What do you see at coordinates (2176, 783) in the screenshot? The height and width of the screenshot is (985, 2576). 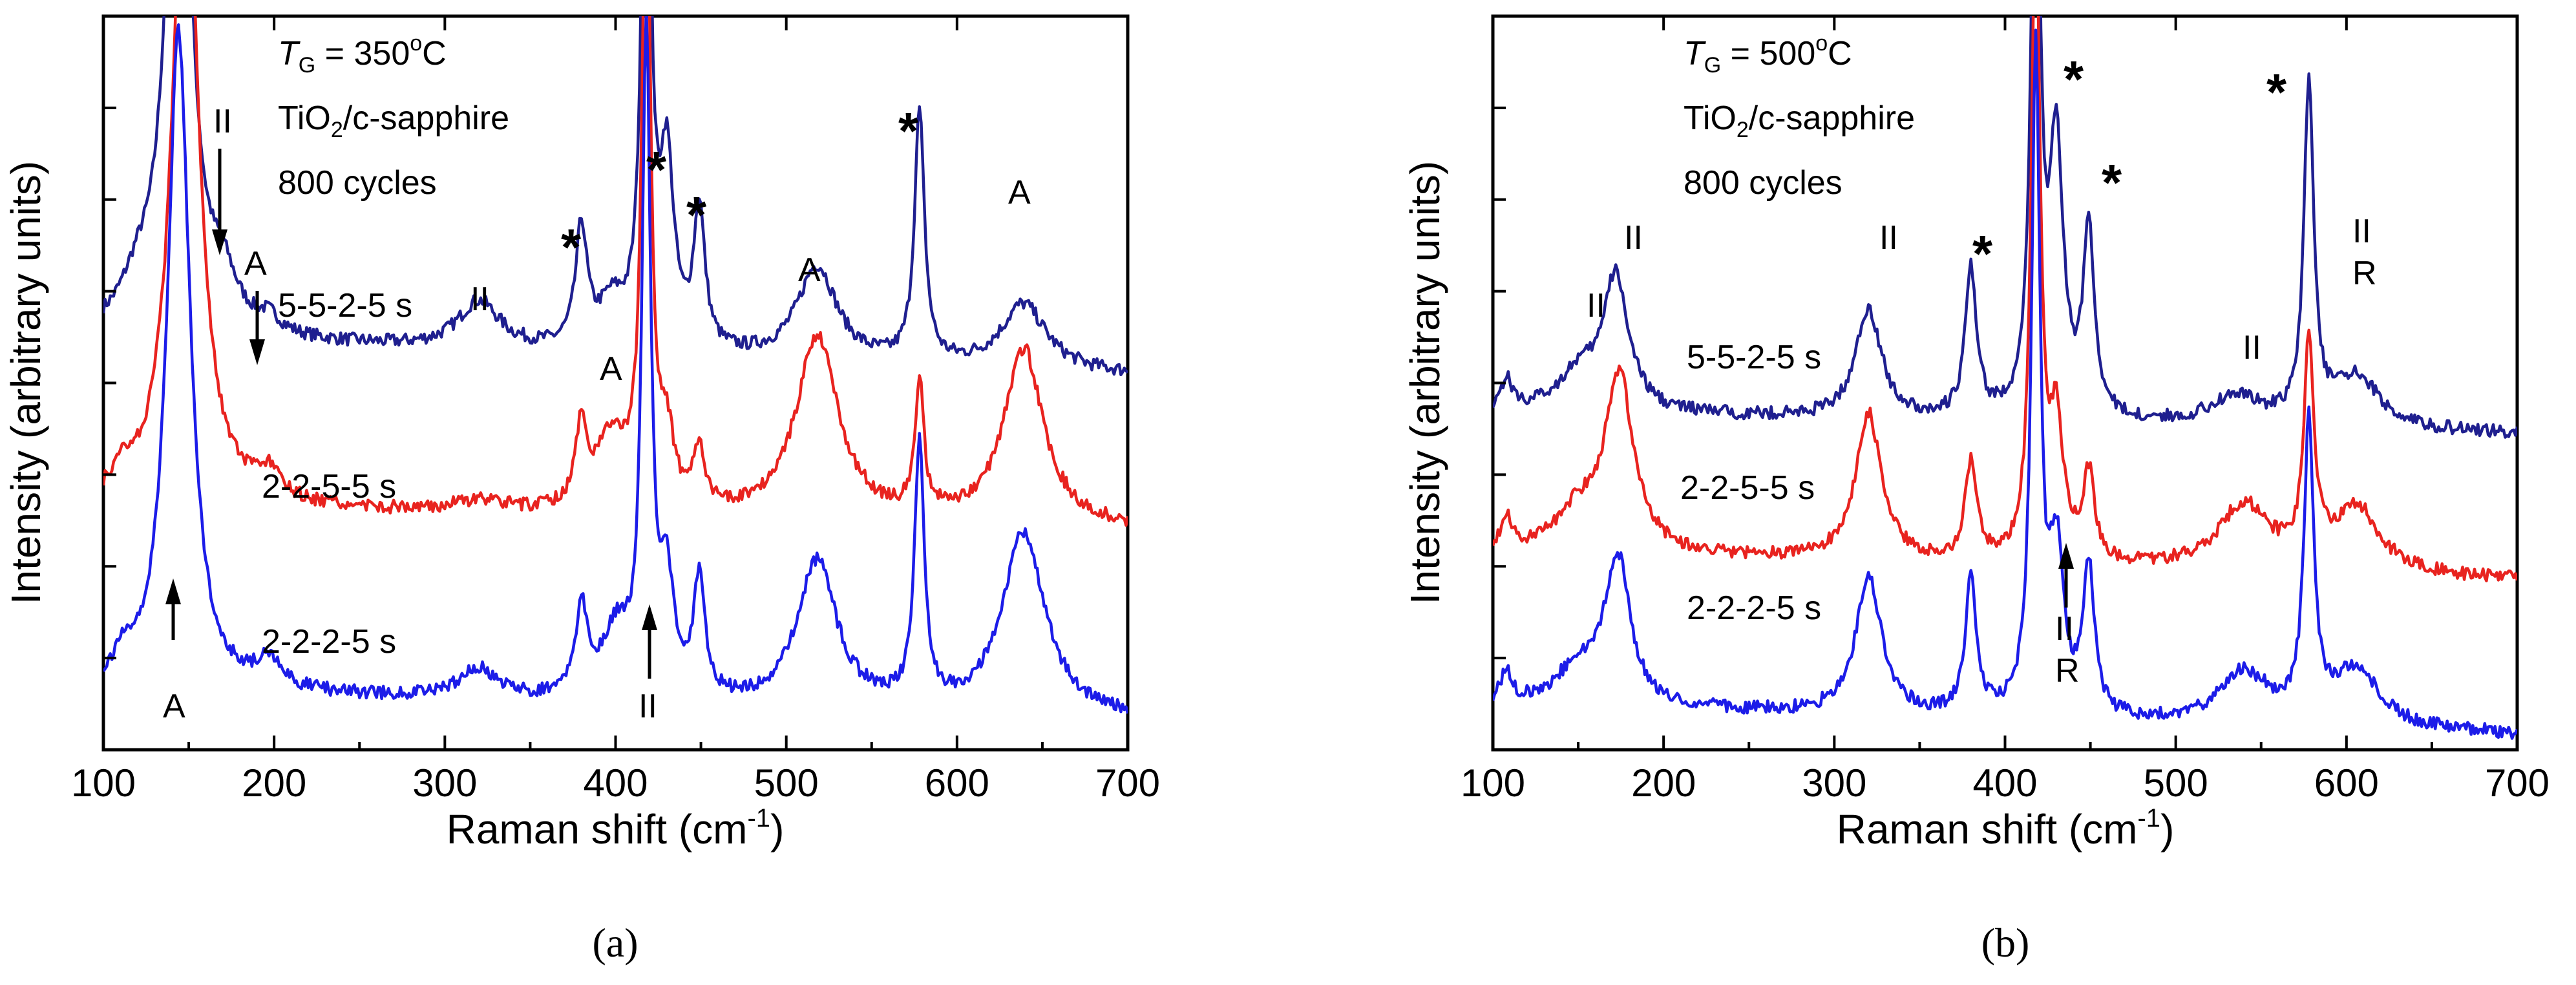 I see `x-tick-label-b-500: 500` at bounding box center [2176, 783].